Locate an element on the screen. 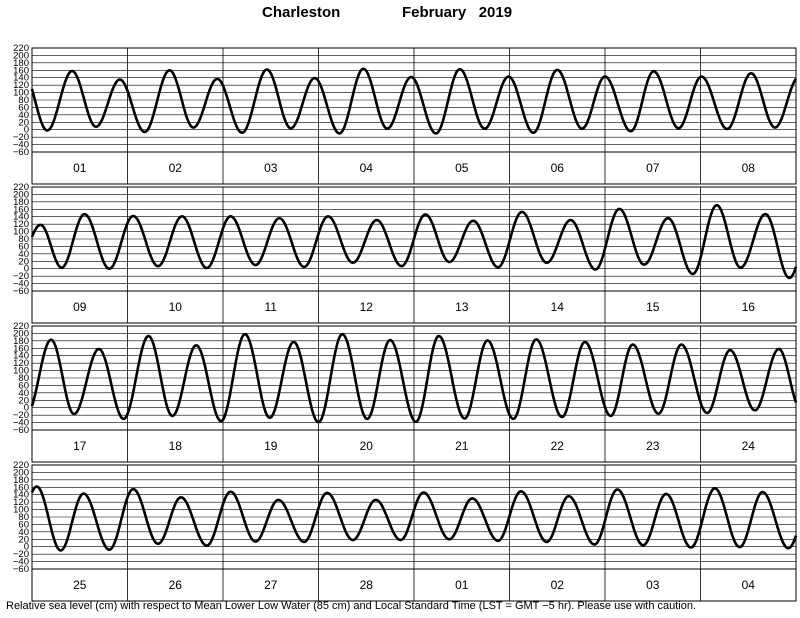  day-label: 24 is located at coordinates (749, 446).